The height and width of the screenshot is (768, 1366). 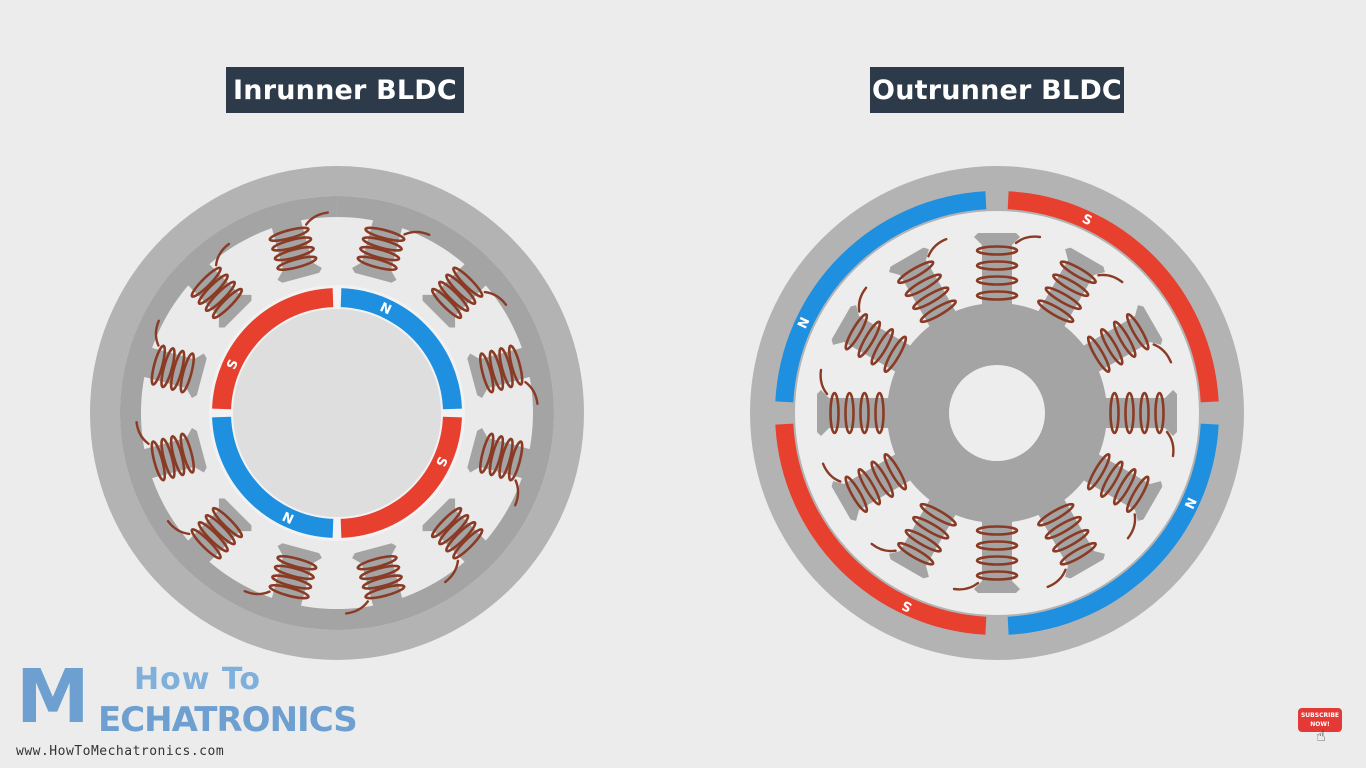 I want to click on inrunner-coil-7-lead, so click(x=257, y=592).